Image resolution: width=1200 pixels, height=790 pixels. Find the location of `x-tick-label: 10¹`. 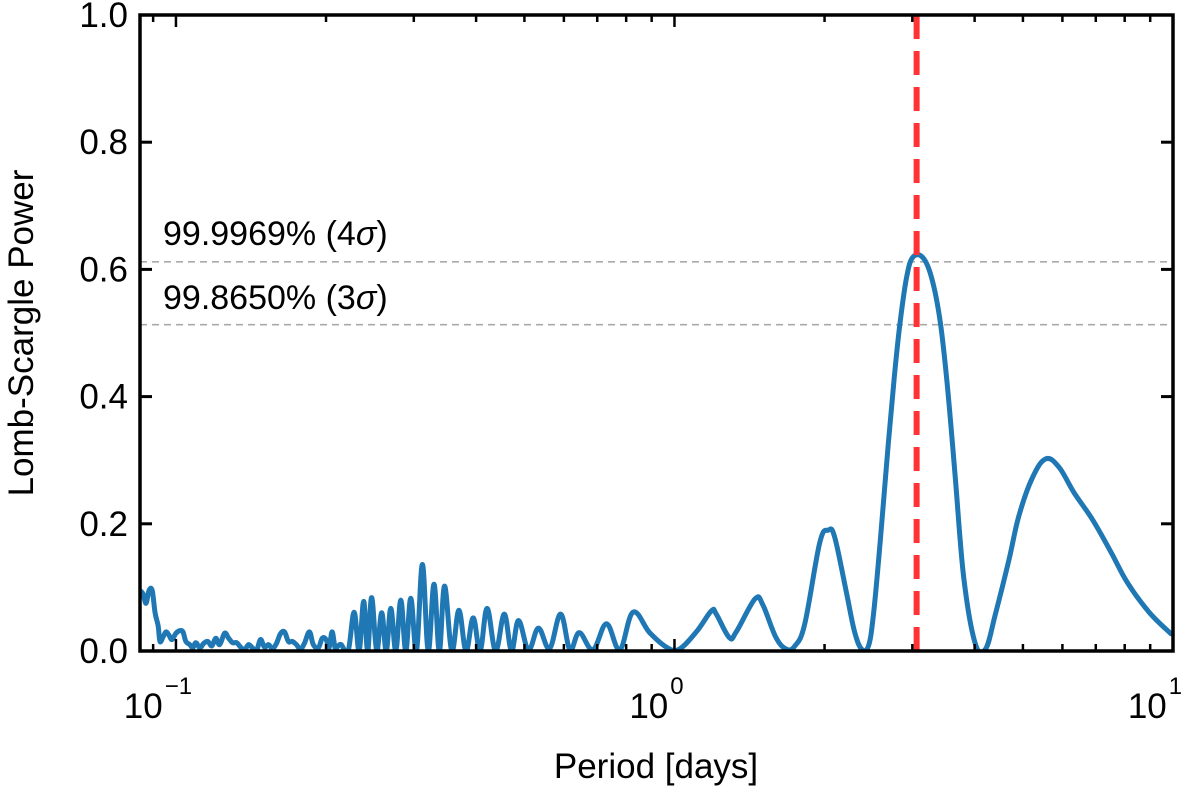

x-tick-label: 10¹ is located at coordinates (1155, 699).